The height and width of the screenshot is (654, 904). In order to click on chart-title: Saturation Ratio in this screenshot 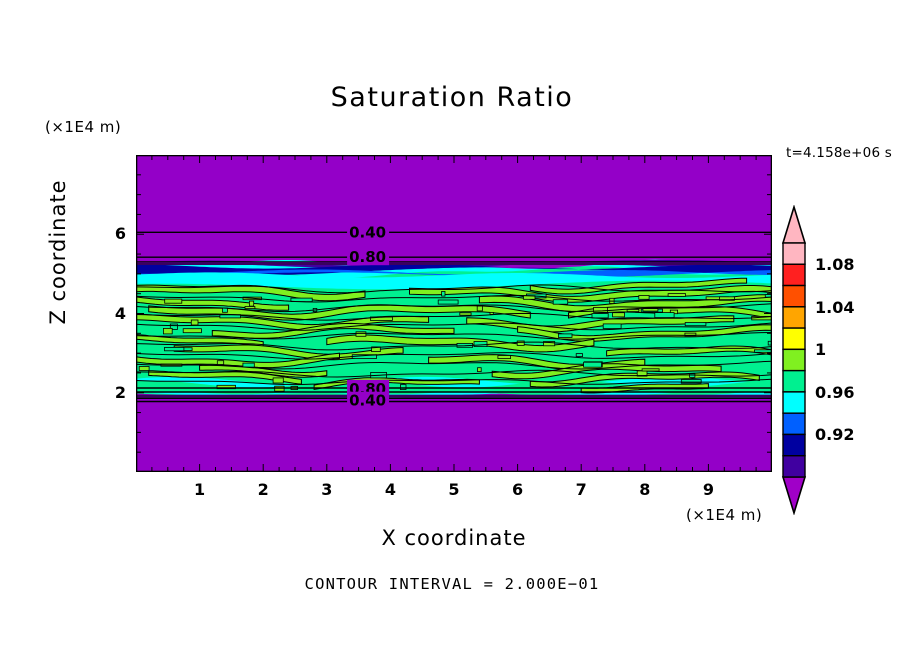, I will do `click(452, 97)`.